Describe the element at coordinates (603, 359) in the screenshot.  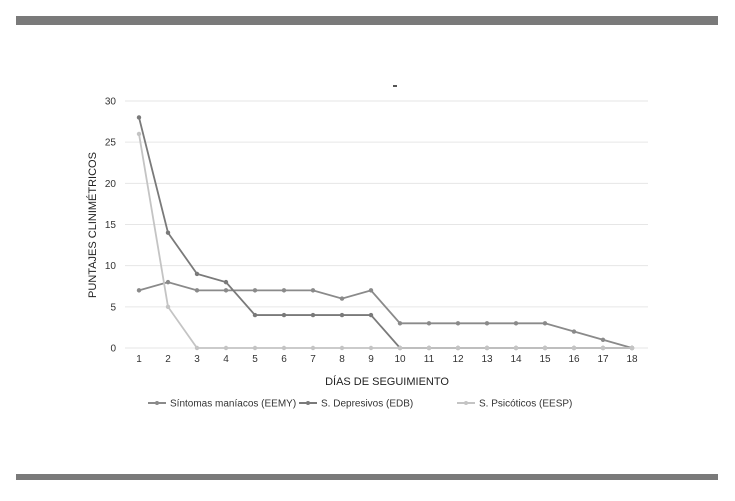
I see `x-tick-label: 17` at that location.